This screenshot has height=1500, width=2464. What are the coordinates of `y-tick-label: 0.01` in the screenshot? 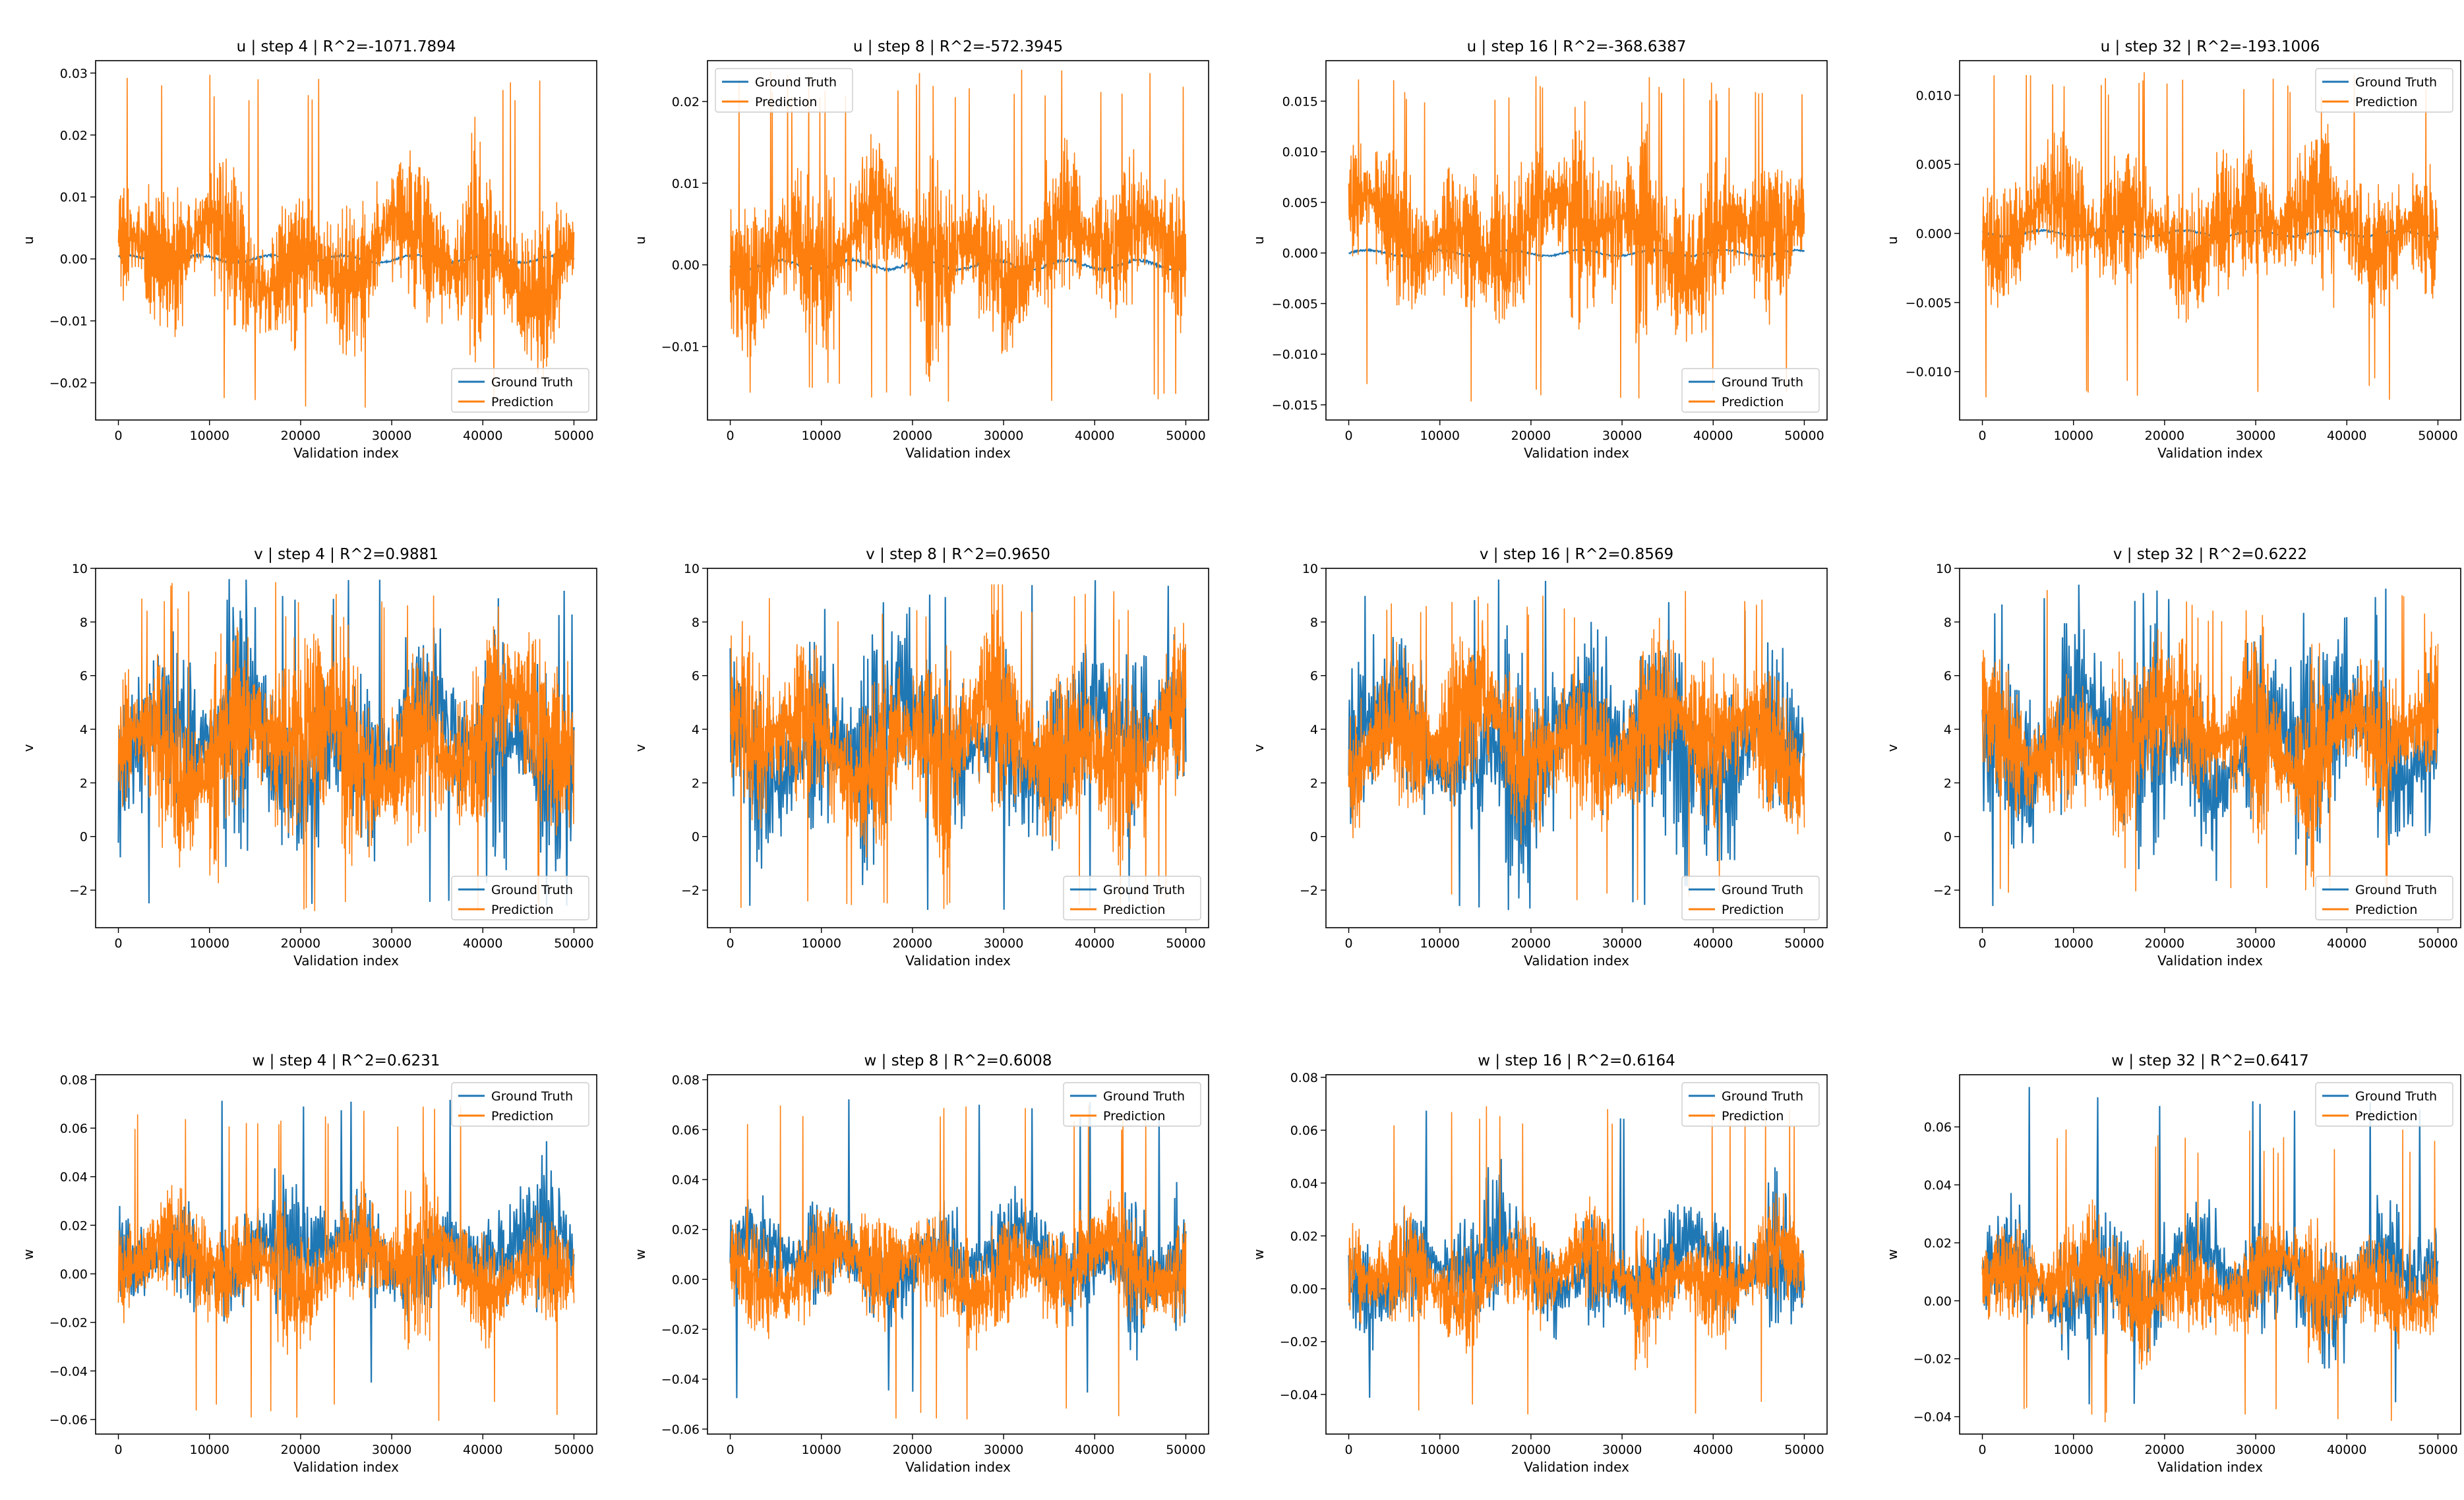 It's located at (686, 184).